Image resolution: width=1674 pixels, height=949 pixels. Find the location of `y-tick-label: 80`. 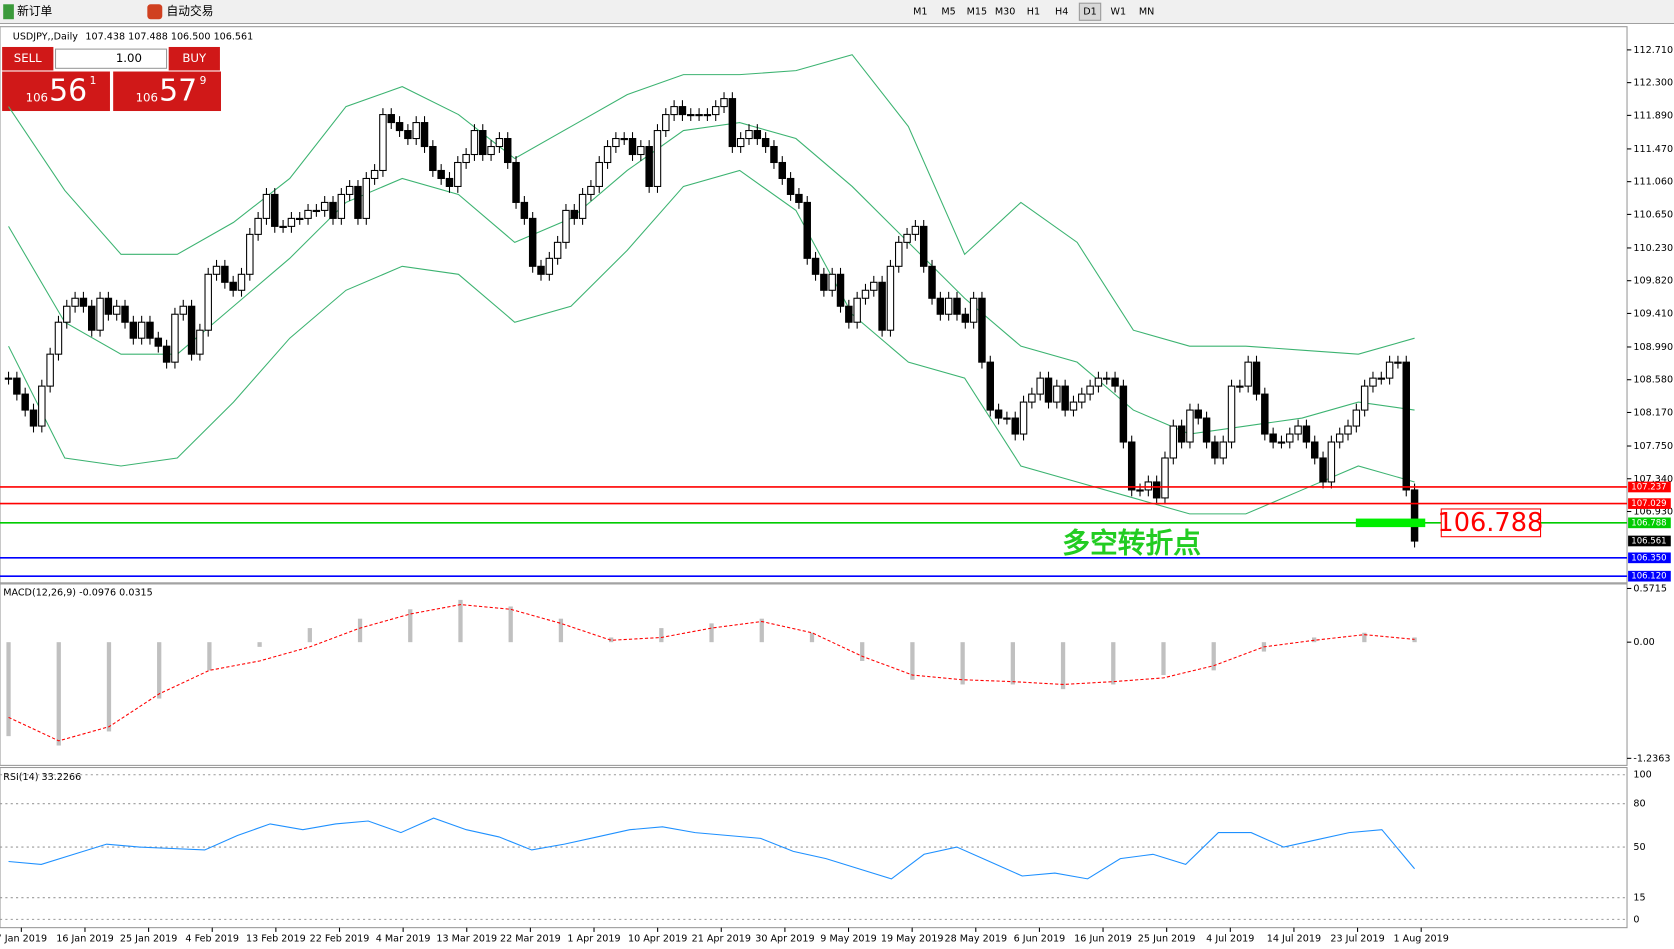

y-tick-label: 80 is located at coordinates (1639, 804).